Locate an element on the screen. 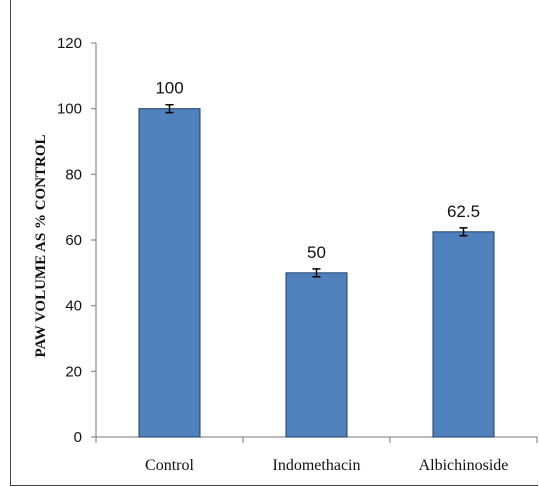 The image size is (539, 487). x-category-label: Control is located at coordinates (169, 465).